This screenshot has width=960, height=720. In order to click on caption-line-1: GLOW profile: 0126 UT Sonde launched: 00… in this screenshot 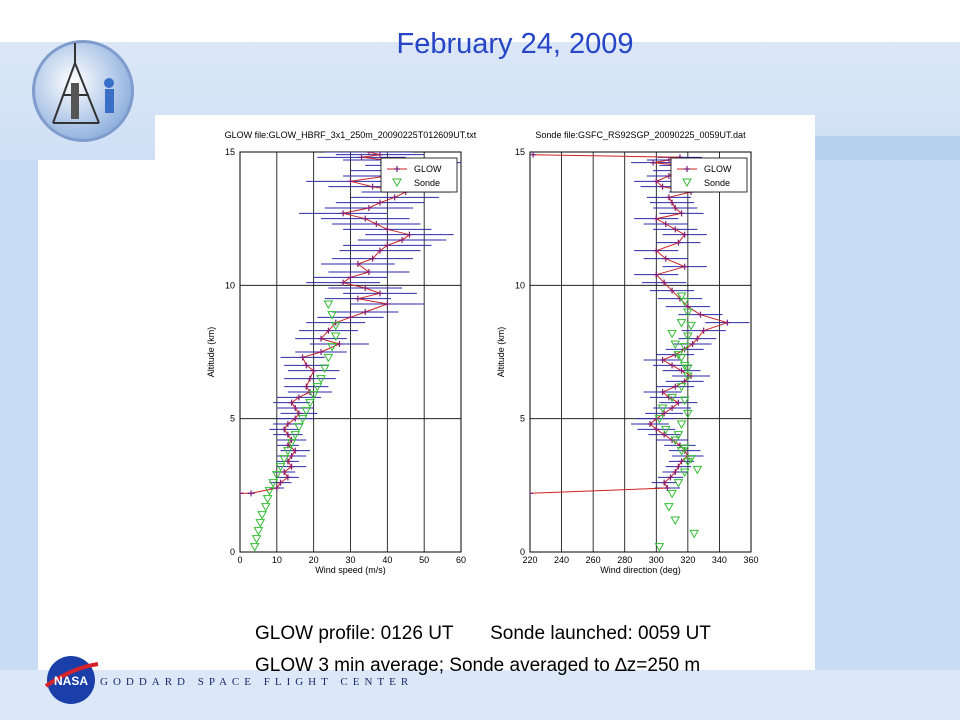, I will do `click(483, 633)`.